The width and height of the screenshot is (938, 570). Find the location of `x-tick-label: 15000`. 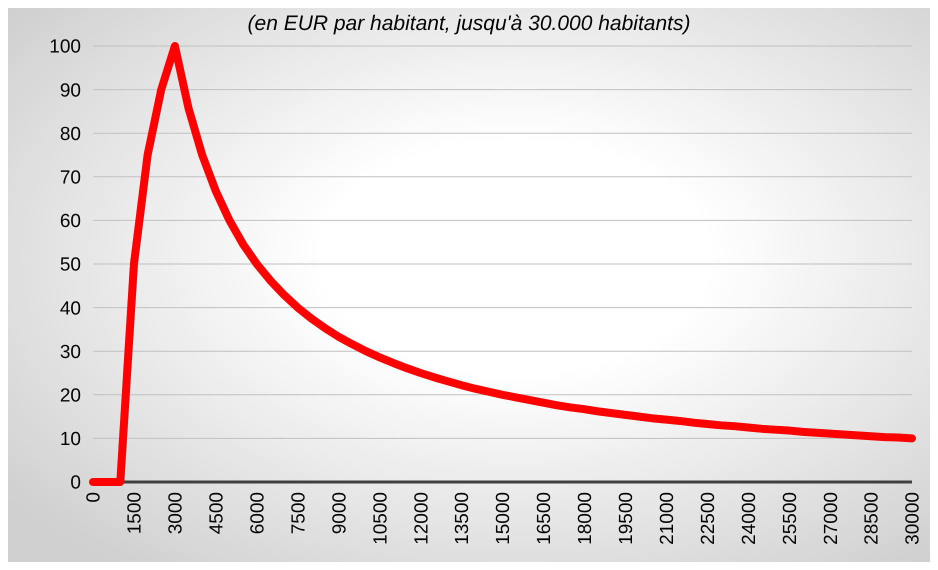

x-tick-label: 15000 is located at coordinates (503, 518).